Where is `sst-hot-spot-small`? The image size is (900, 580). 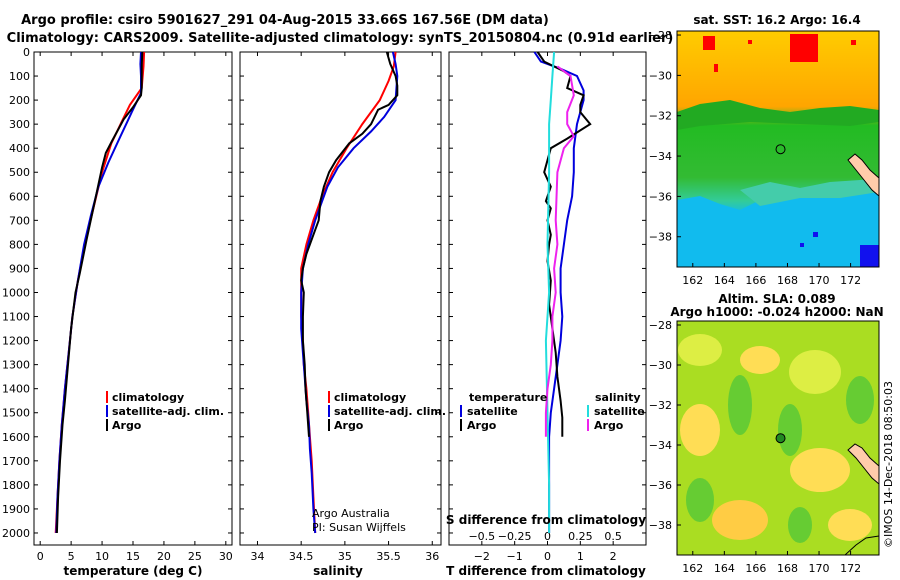 sst-hot-spot-small is located at coordinates (709, 43).